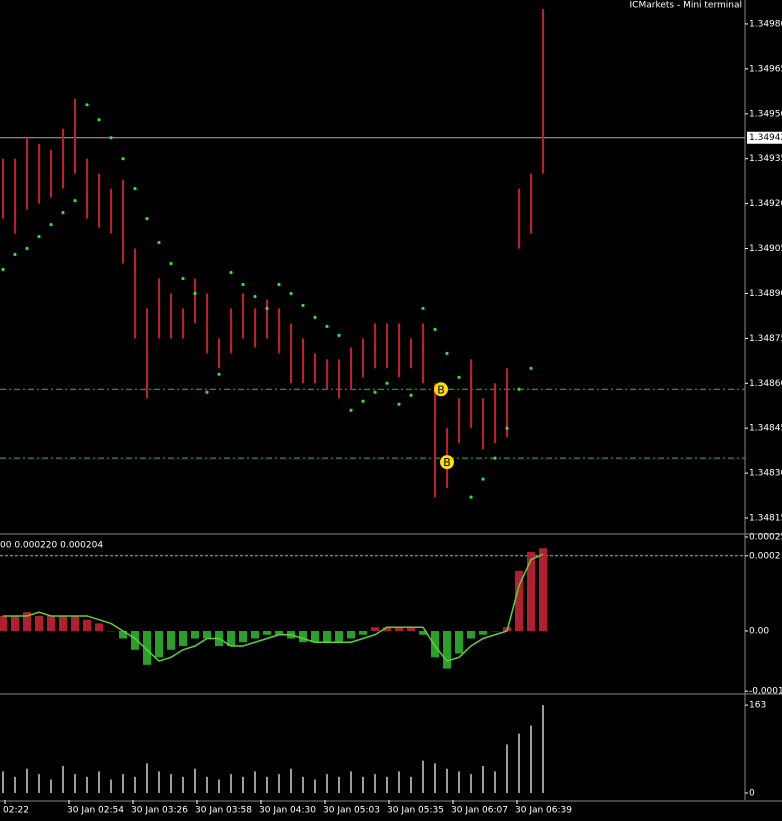 The height and width of the screenshot is (821, 782). What do you see at coordinates (765, 692) in the screenshot?
I see `y-tick-label: -0.00016` at bounding box center [765, 692].